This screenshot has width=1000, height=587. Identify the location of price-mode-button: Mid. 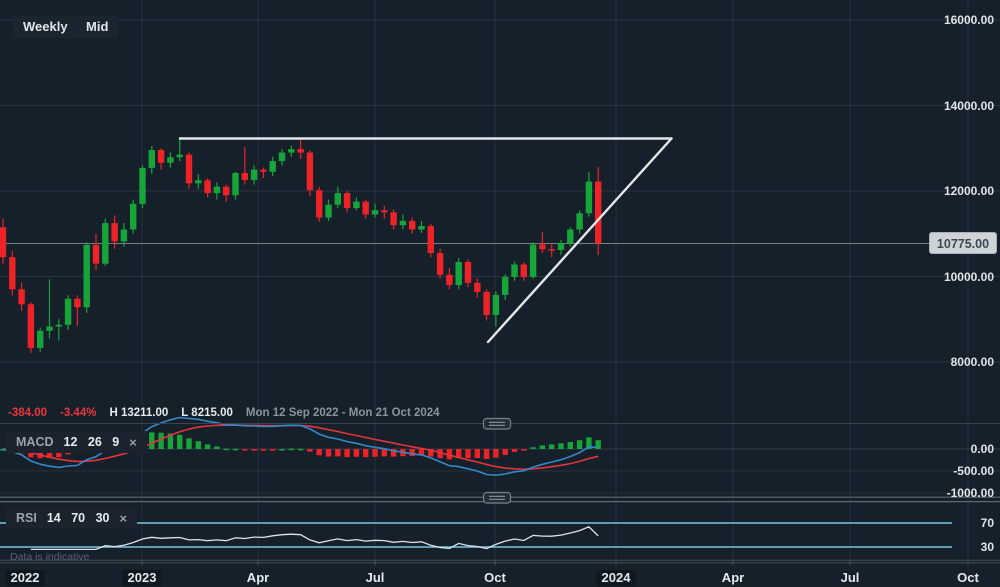
(97, 27).